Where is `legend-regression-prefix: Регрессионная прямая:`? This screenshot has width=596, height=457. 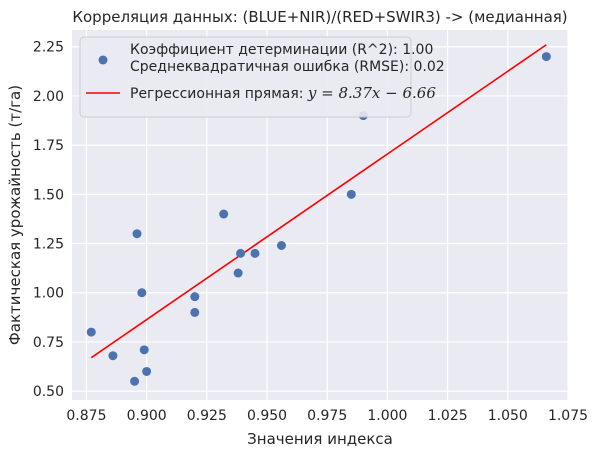
legend-regression-prefix: Регрессионная прямая: is located at coordinates (219, 94).